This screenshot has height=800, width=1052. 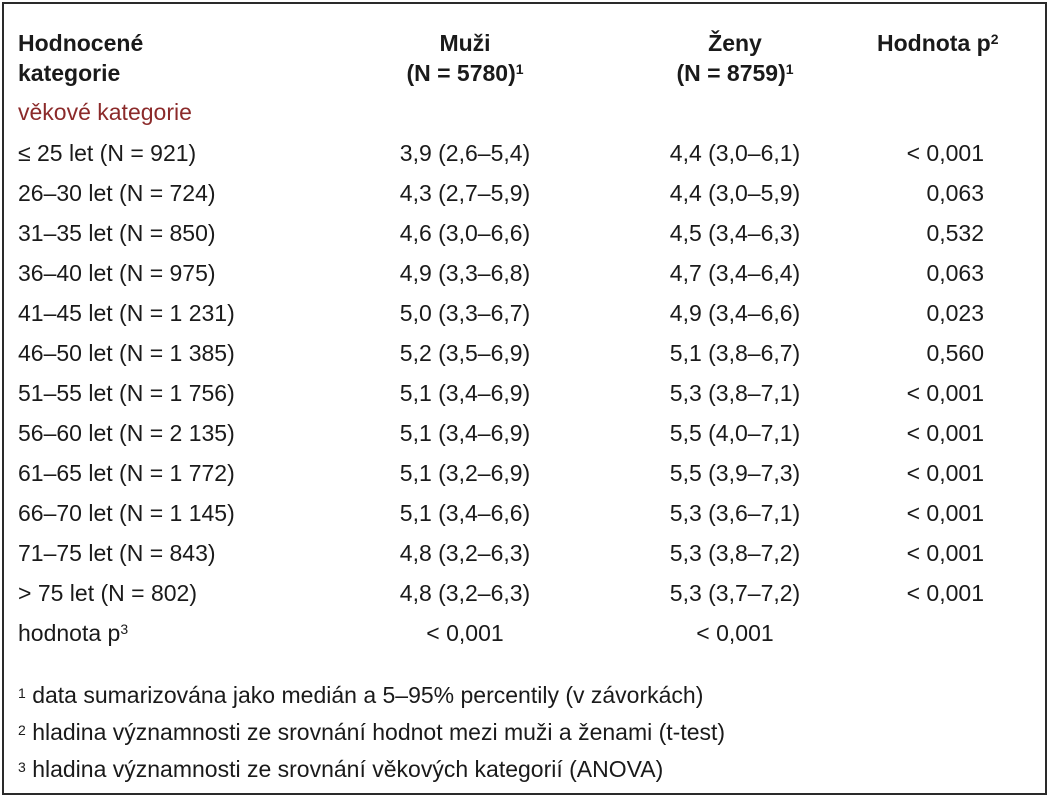 I want to click on row-category: 31–35 let (N = 850), so click(x=117, y=233).